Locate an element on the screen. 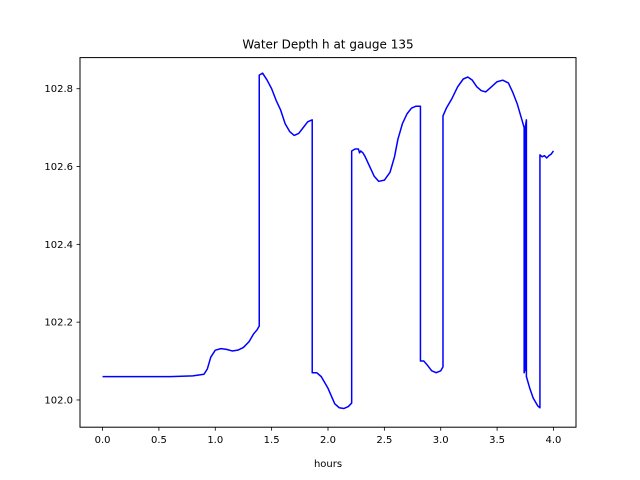 The height and width of the screenshot is (480, 640). y-tick-label: 102.2 is located at coordinates (58, 323).